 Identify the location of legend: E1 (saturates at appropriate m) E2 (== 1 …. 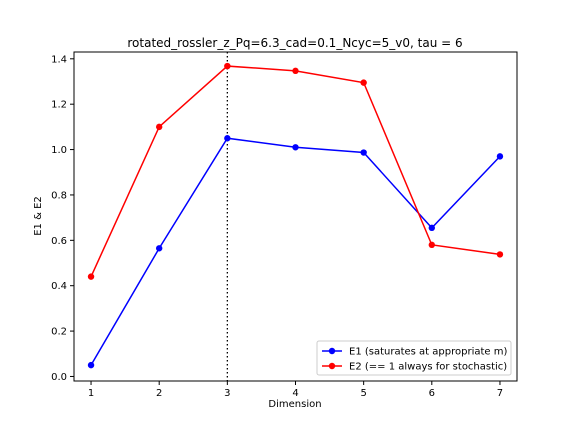
(414, 358).